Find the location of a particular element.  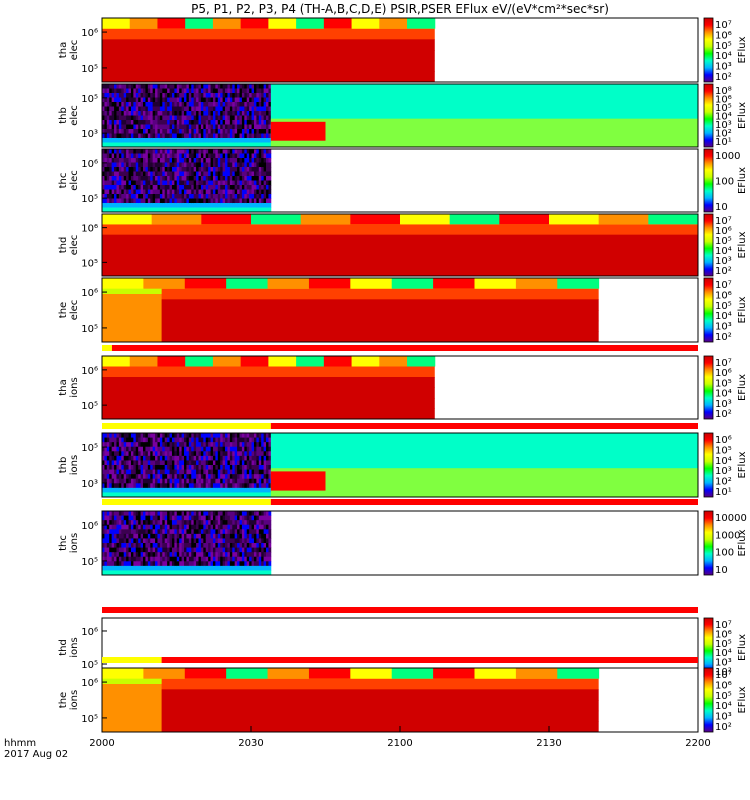

colorbar-tick-label: 10⁶ is located at coordinates (723, 440).